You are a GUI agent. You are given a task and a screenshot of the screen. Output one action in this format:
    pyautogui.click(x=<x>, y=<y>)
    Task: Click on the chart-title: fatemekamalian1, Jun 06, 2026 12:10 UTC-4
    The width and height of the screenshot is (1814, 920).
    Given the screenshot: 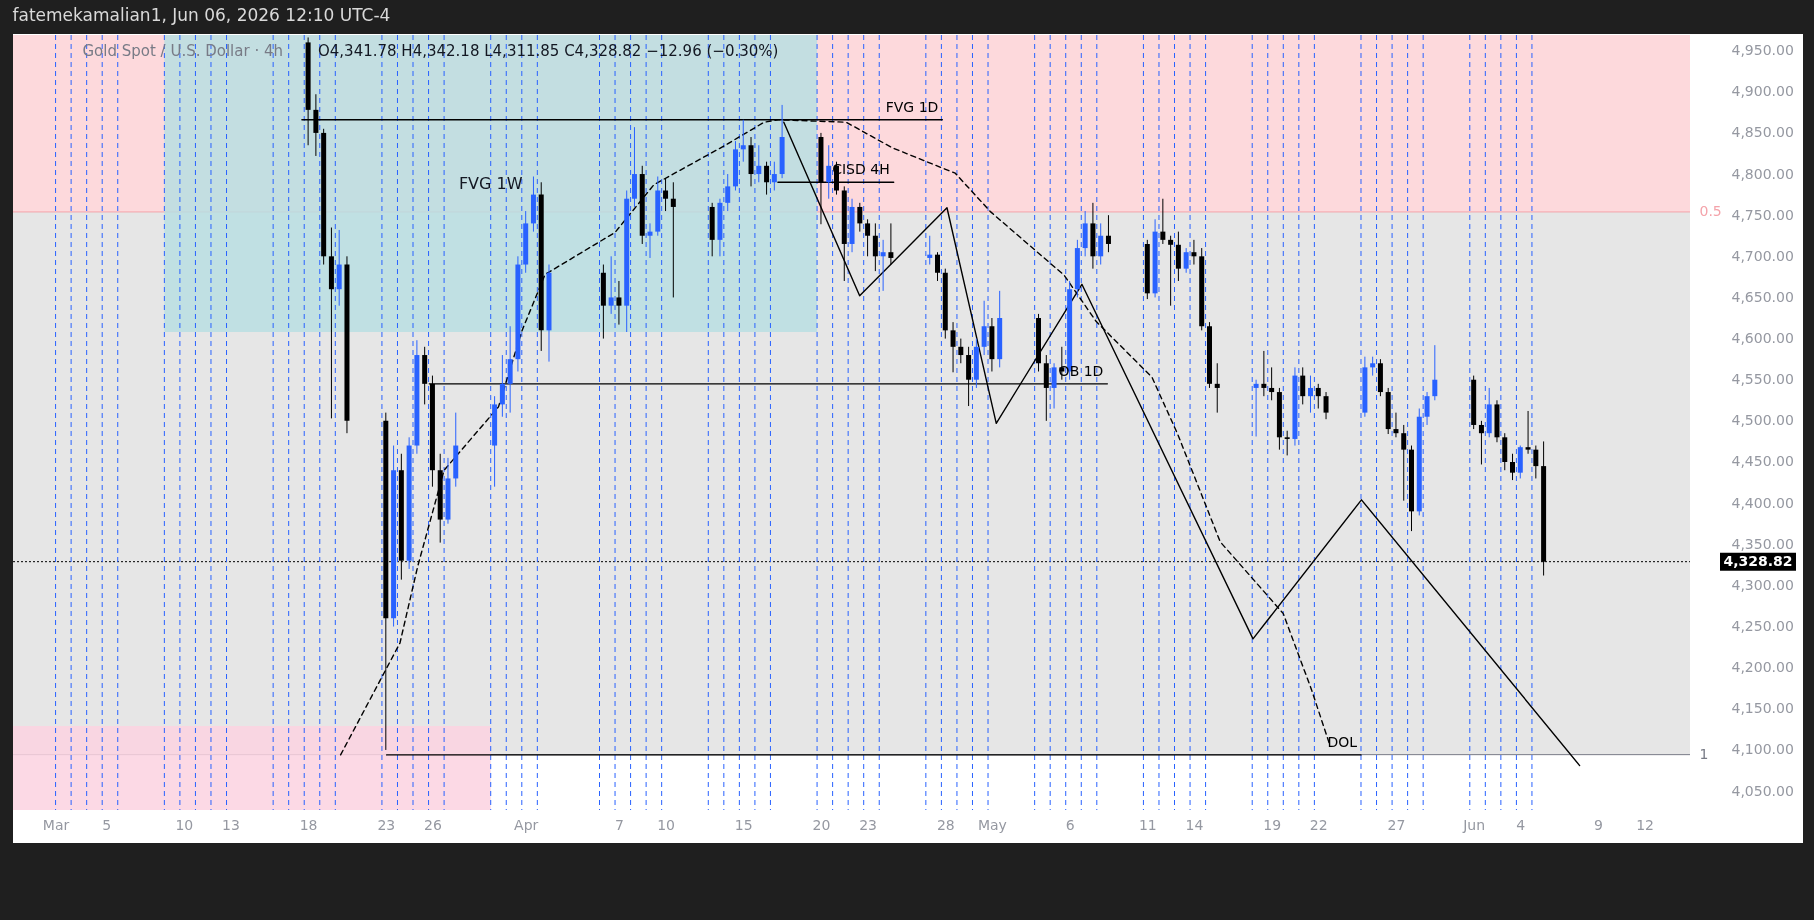 What is the action you would take?
    pyautogui.click(x=201, y=15)
    